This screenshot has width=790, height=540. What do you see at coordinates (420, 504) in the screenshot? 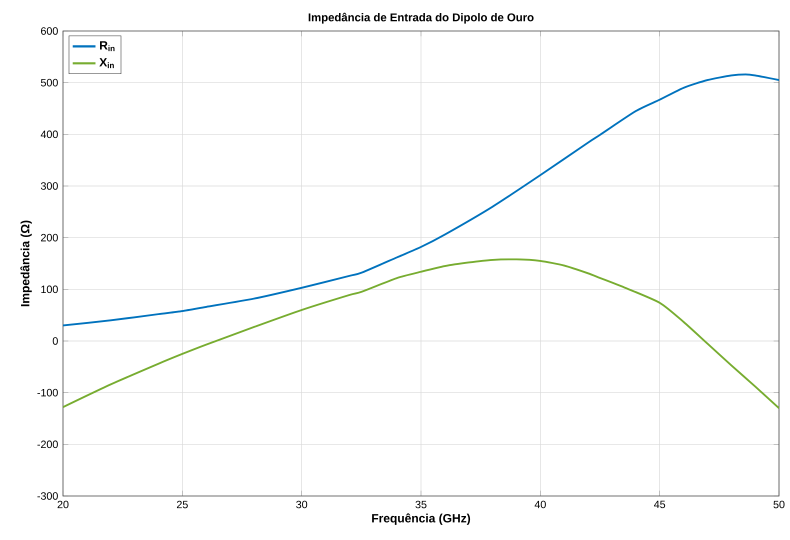
I see `x-tick-label: 35` at bounding box center [420, 504].